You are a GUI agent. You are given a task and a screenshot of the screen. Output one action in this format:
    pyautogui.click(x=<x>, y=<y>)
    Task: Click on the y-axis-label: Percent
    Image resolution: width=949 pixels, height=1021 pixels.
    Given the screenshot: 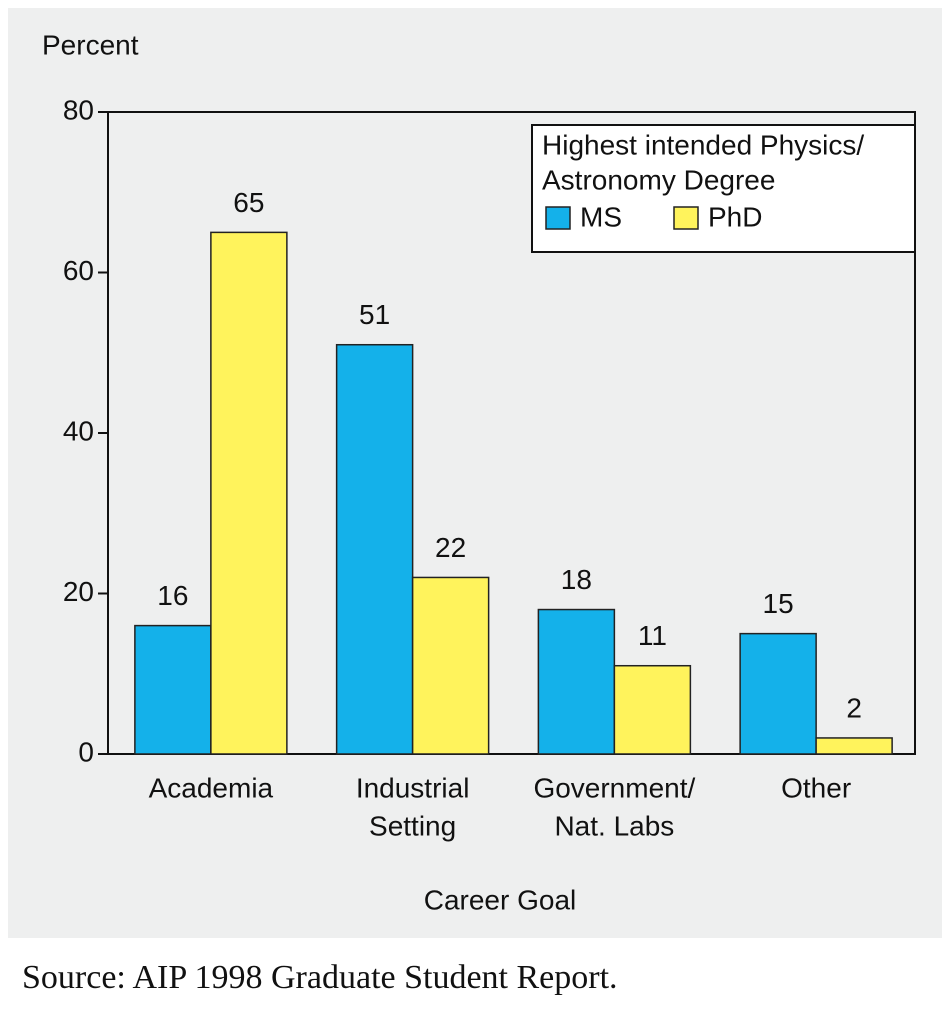 What is the action you would take?
    pyautogui.click(x=90, y=44)
    